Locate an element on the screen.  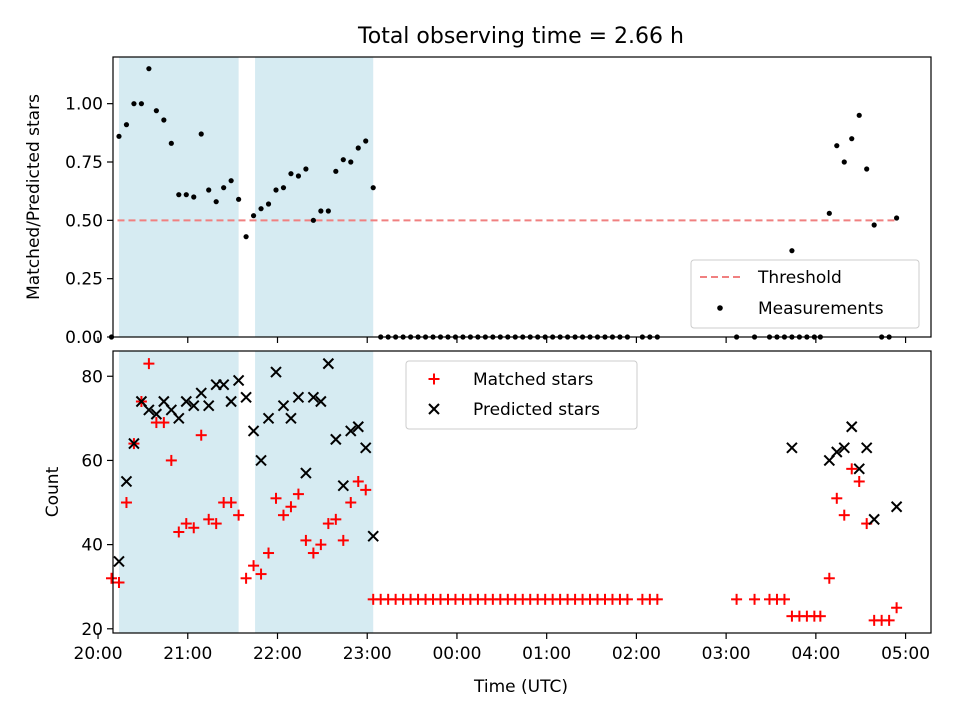
ratio-legend-box is located at coordinates (805, 294).